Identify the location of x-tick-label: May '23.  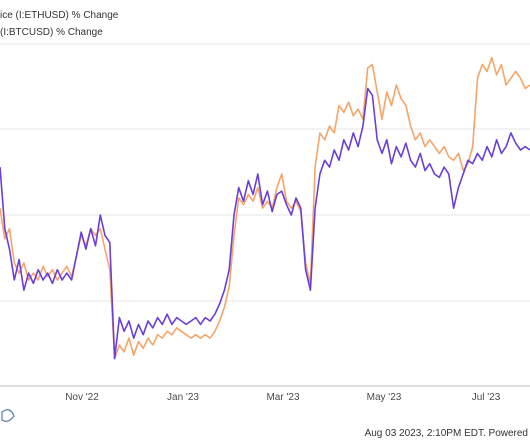
(384, 397).